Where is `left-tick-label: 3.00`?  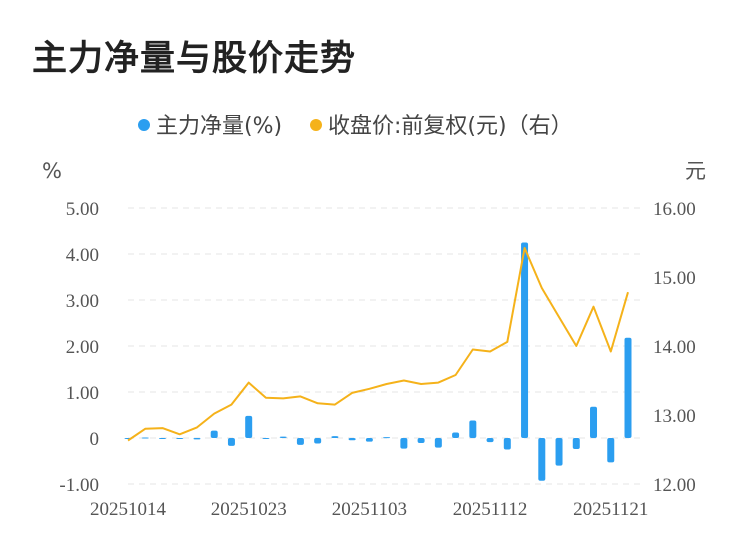
left-tick-label: 3.00 is located at coordinates (82, 301).